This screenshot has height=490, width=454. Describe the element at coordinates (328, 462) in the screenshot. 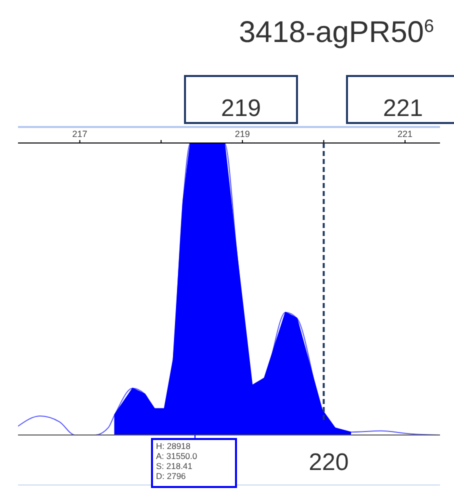

I see `ref-line-label: 220` at that location.